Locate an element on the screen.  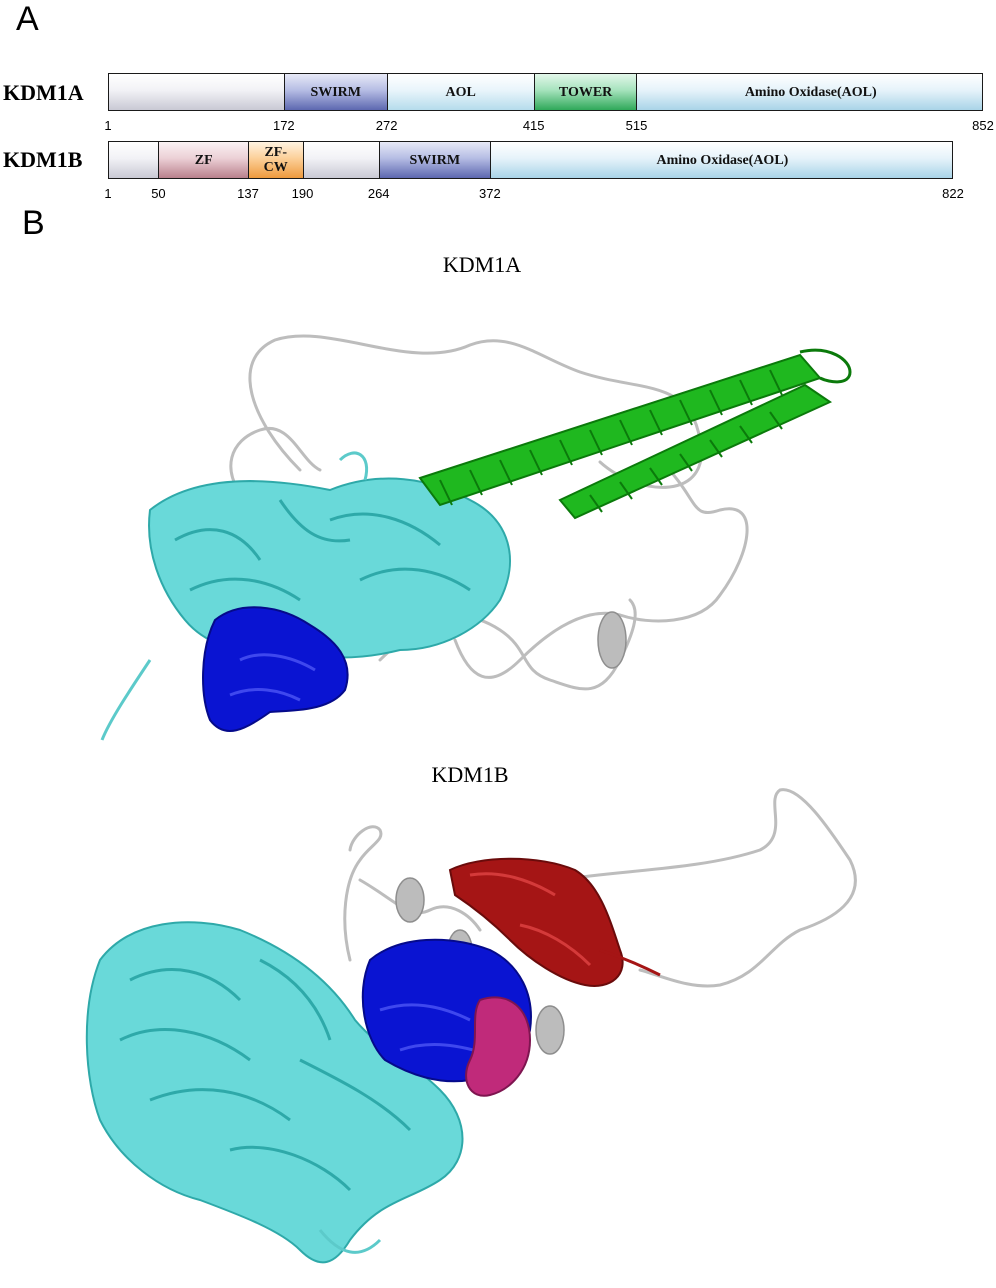
kdm1a-domain-bar: SWIRM AOL TOWER Amino Oxidase(AOL) is located at coordinates (545, 92).